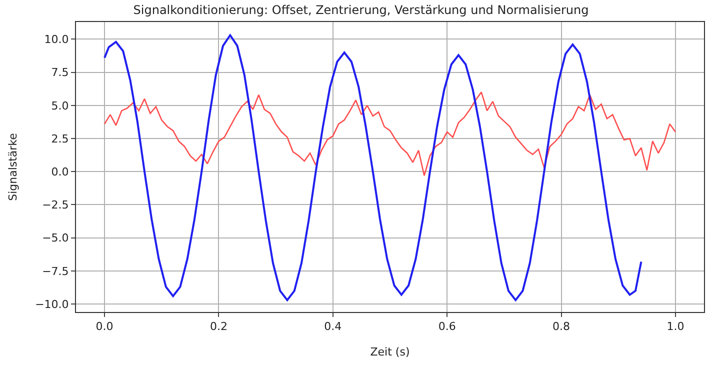  I want to click on y-tick-label: −7.5, so click(55, 271).